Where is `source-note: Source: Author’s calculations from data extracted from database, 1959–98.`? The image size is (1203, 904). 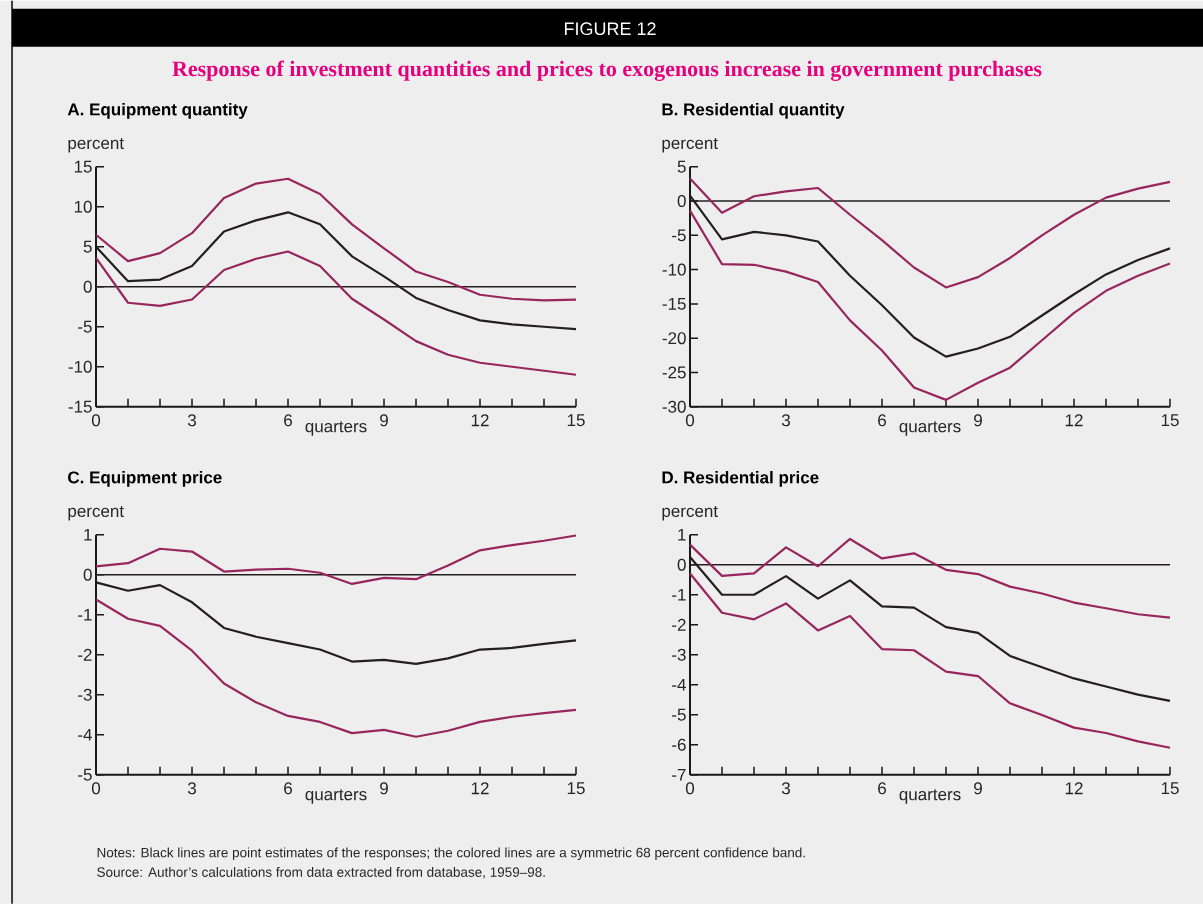
source-note: Source: Author’s calculations from data extracted from database, 1959–98. is located at coordinates (321, 872).